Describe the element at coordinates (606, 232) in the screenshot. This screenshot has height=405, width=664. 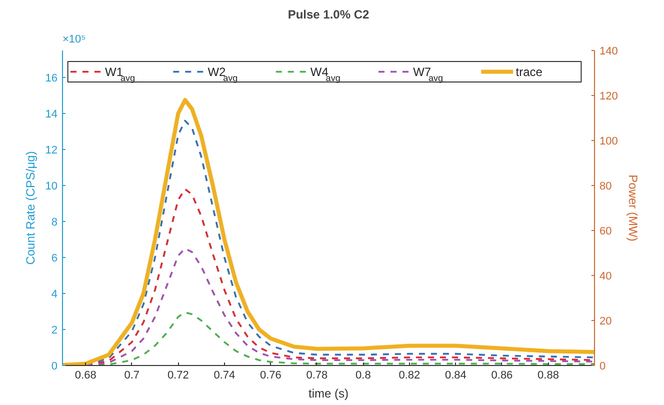
I see `y2-tick-label: 60` at that location.